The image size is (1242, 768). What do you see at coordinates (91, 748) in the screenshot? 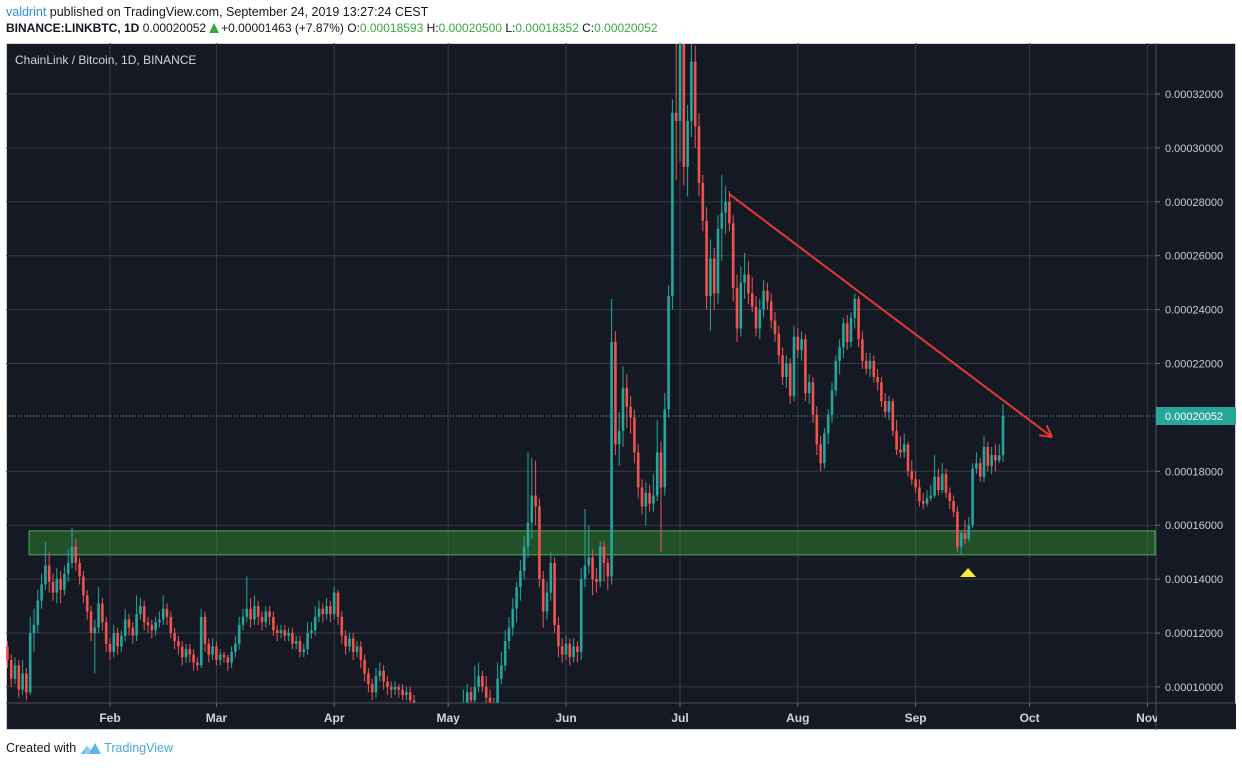
I see `tradingview-logo-icon` at bounding box center [91, 748].